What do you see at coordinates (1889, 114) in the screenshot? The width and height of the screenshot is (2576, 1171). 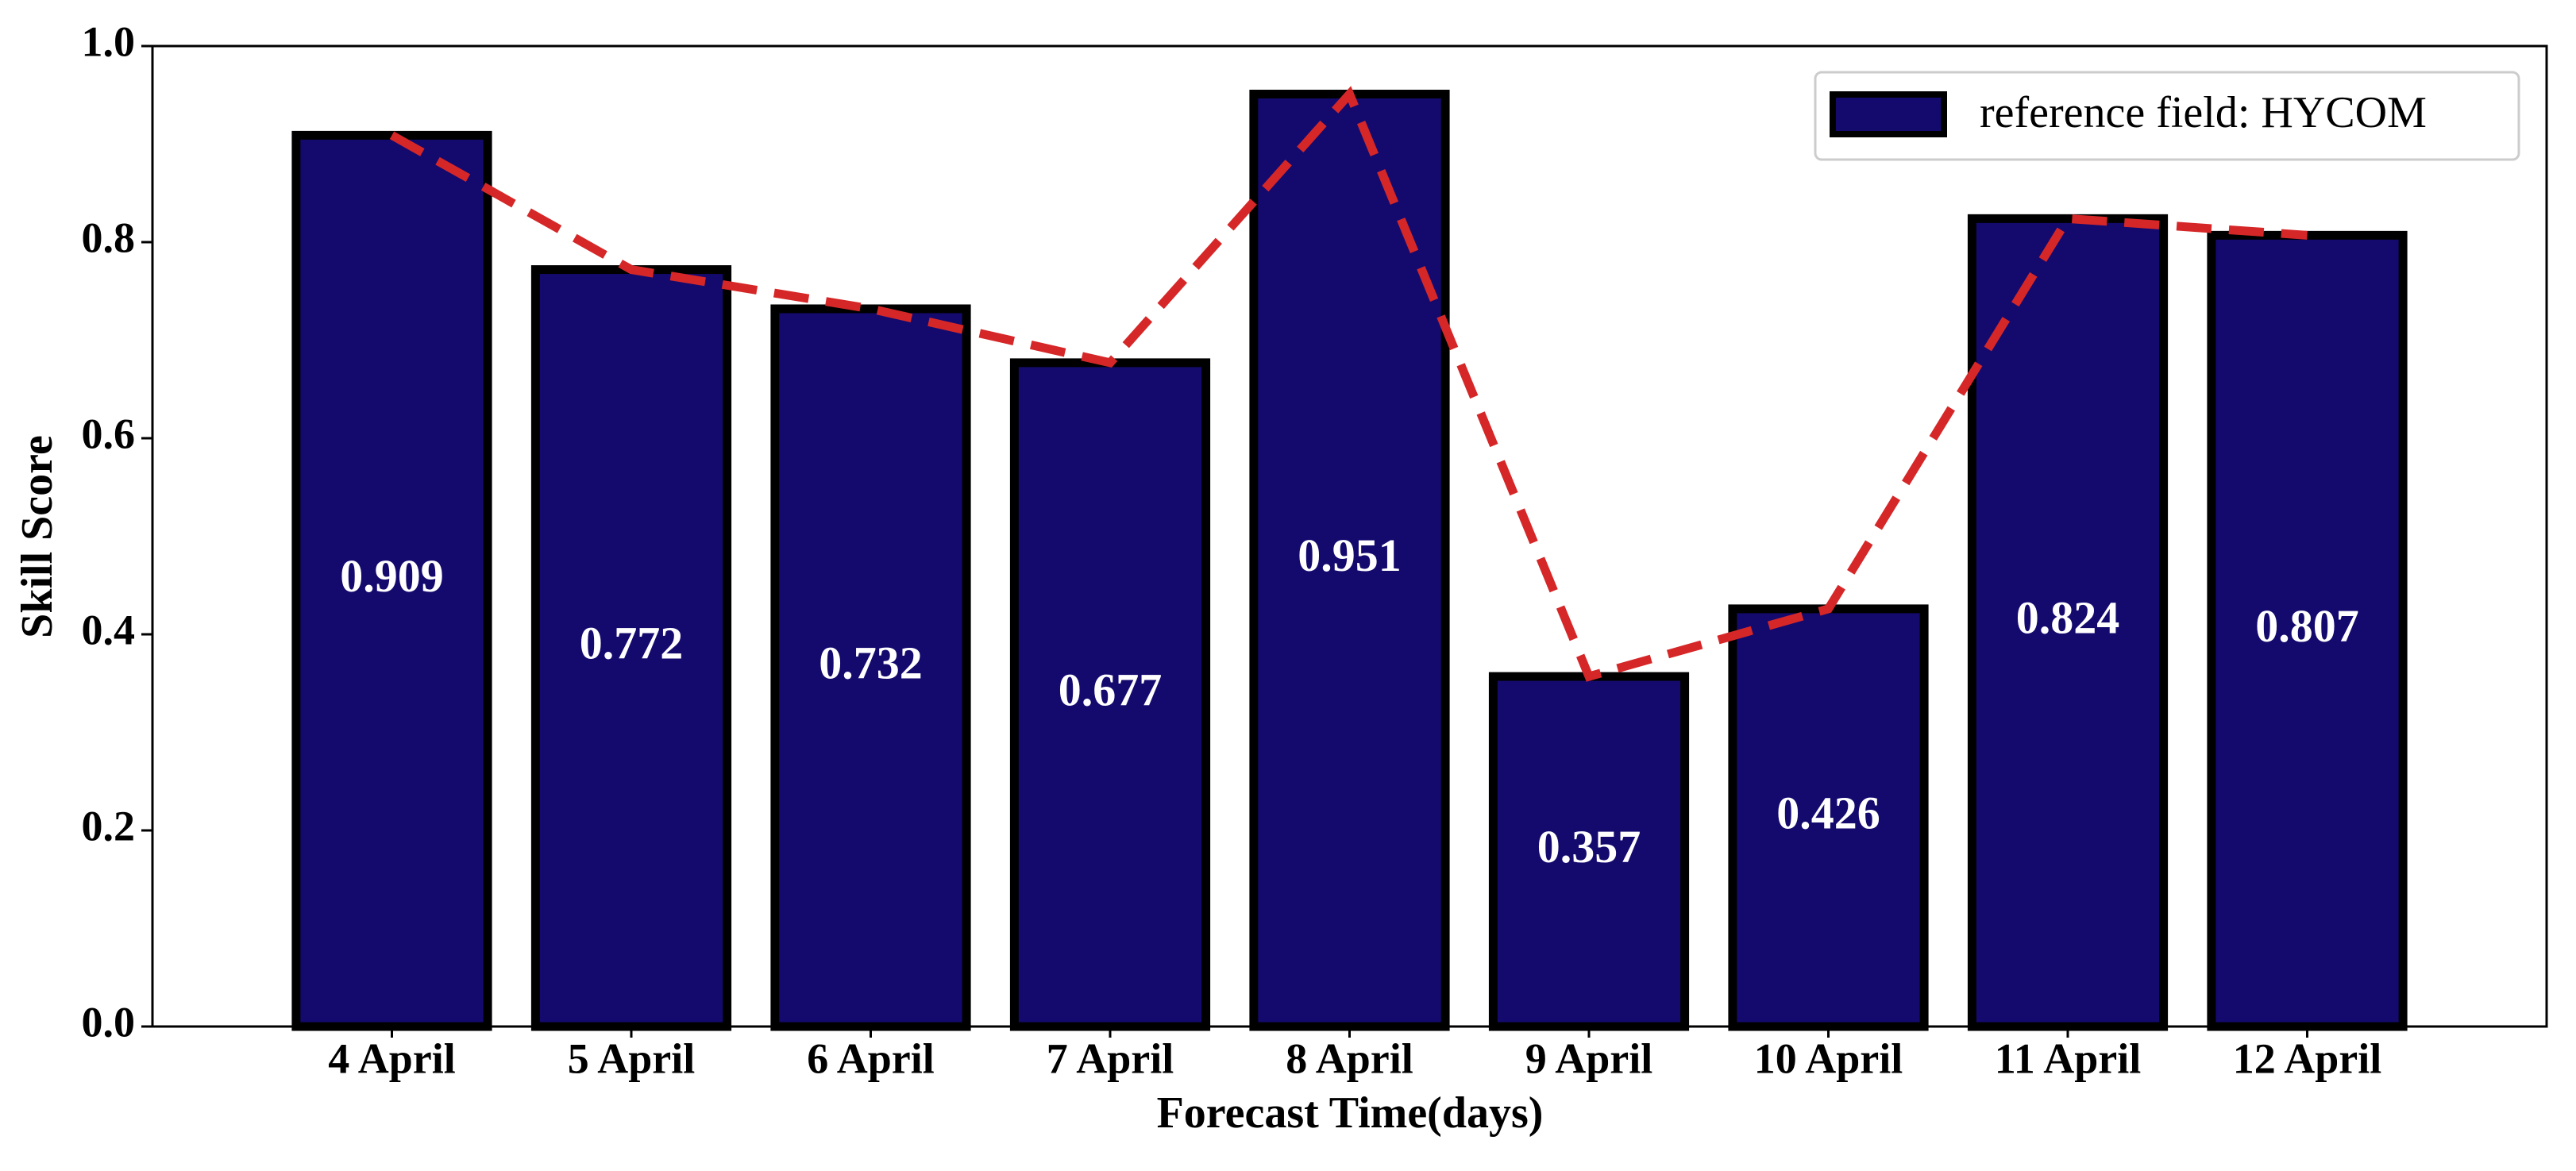 I see `legend-swatch` at bounding box center [1889, 114].